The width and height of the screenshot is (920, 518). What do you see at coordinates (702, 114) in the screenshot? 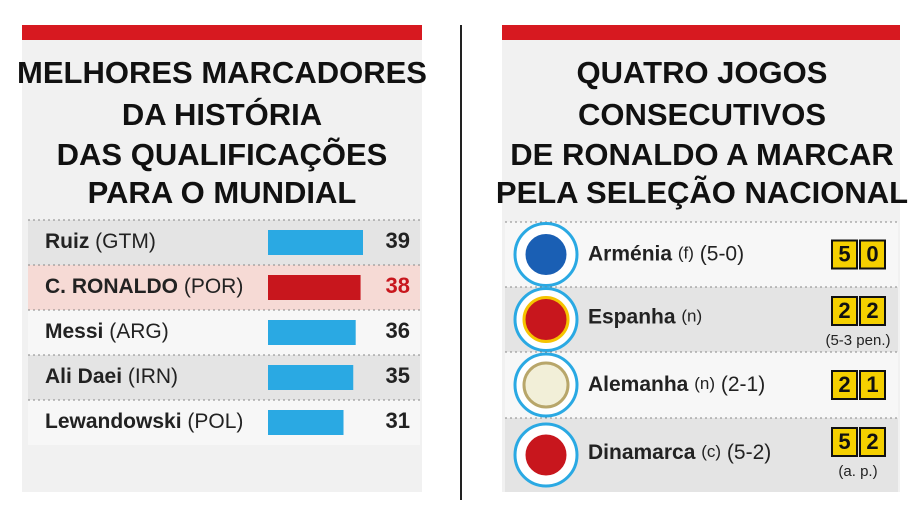
I see `title-line: CONSECUTIVOS` at bounding box center [702, 114].